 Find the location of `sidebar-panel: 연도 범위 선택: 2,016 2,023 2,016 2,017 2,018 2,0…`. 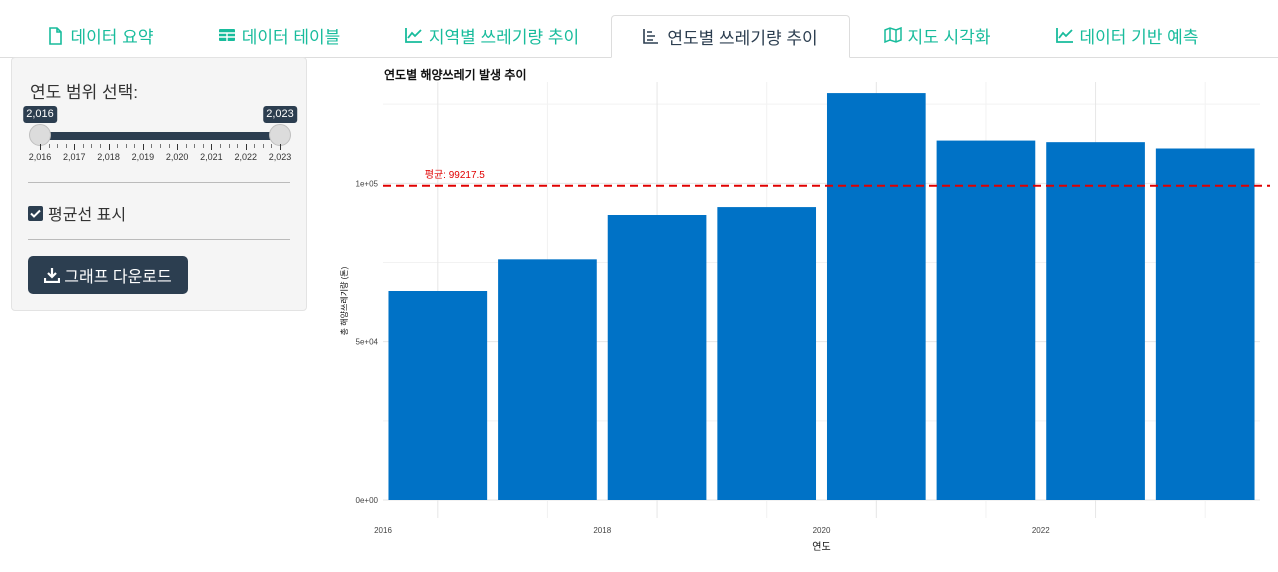

sidebar-panel: 연도 범위 선택: 2,016 2,023 2,016 2,017 2,018 2,0… is located at coordinates (159, 184).